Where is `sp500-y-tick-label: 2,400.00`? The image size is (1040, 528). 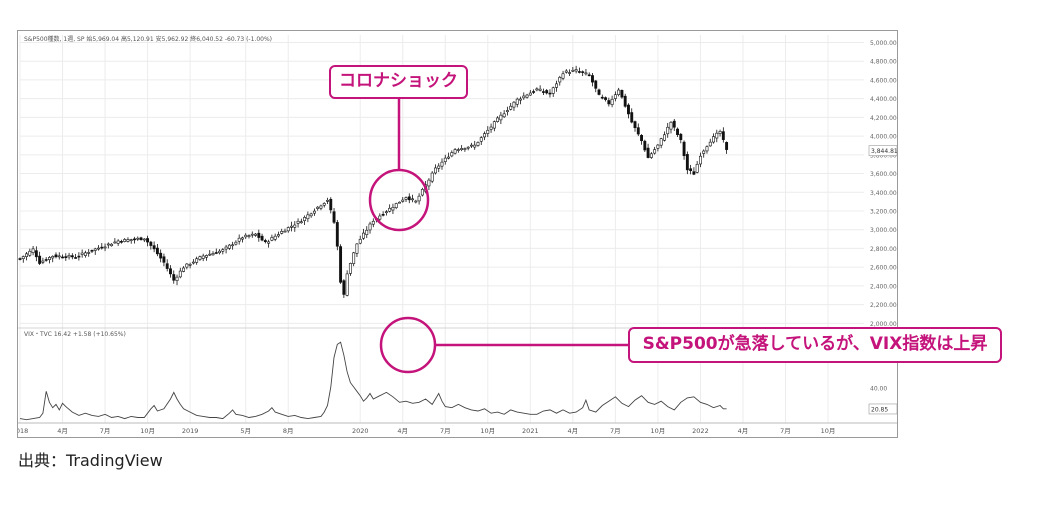
sp500-y-tick-label: 2,400.00 is located at coordinates (883, 286).